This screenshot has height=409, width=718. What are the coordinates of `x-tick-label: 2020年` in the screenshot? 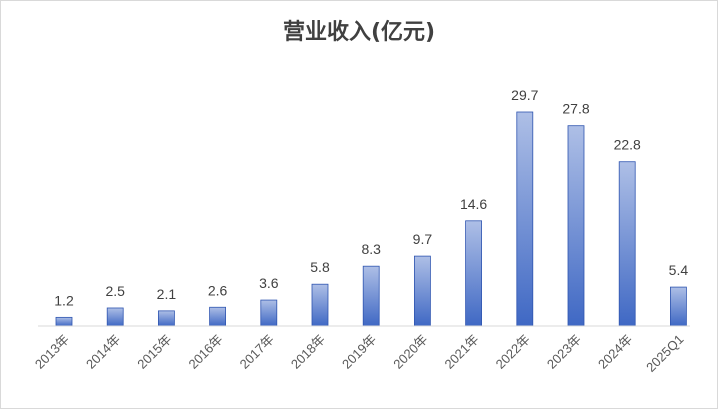 It's located at (410, 352).